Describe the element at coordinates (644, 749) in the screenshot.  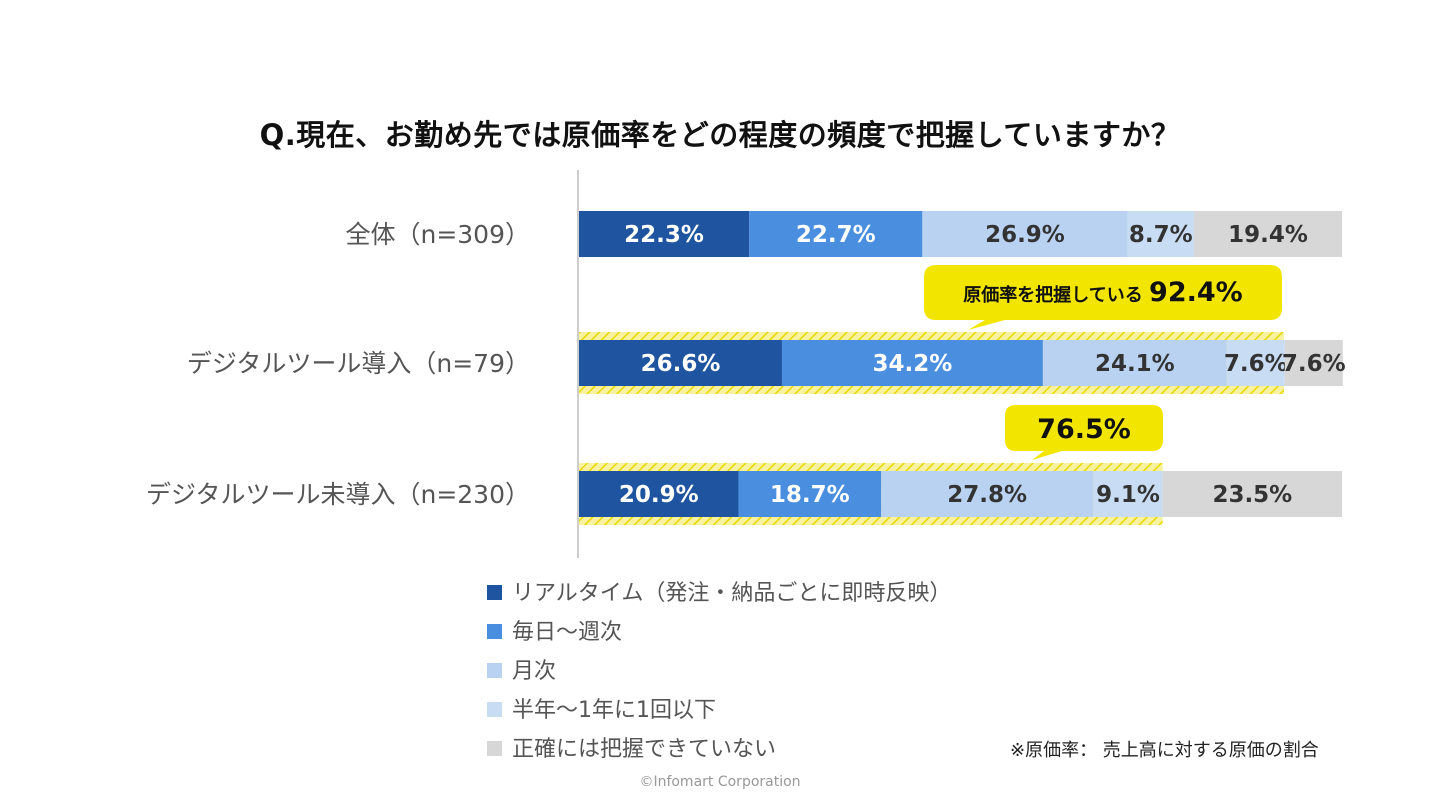
I see `legend-label-4: 正確には把握できていない` at that location.